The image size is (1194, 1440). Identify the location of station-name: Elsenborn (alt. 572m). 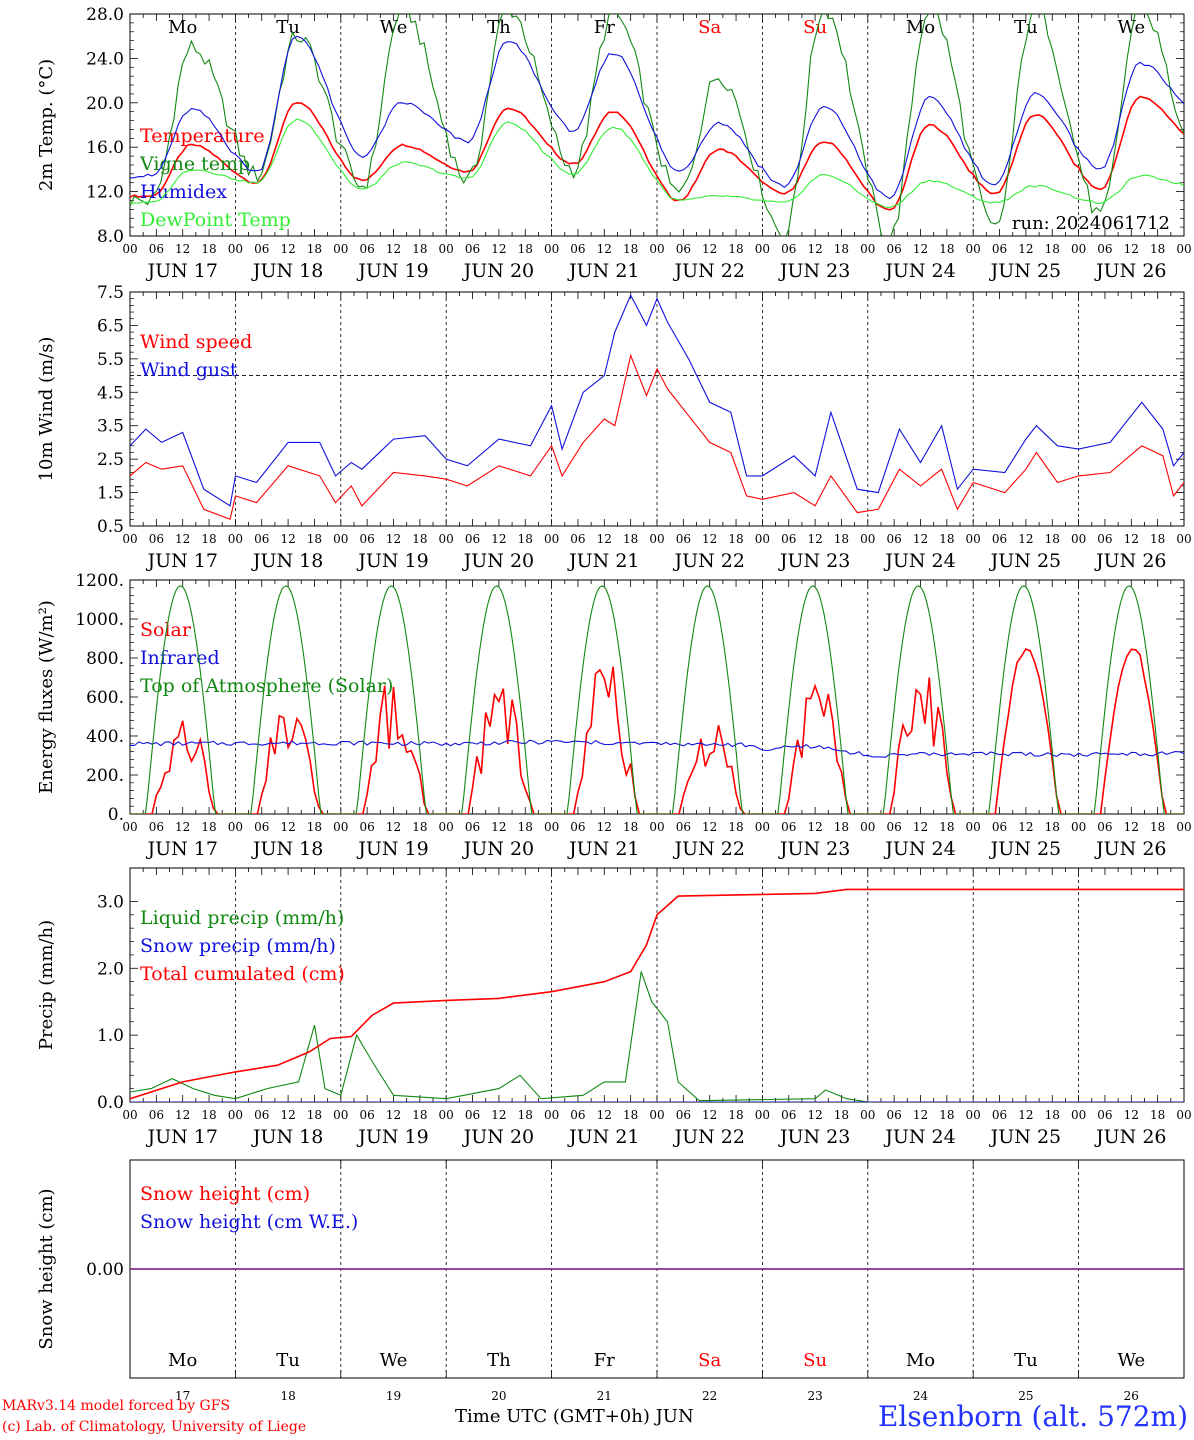
(1032, 1416).